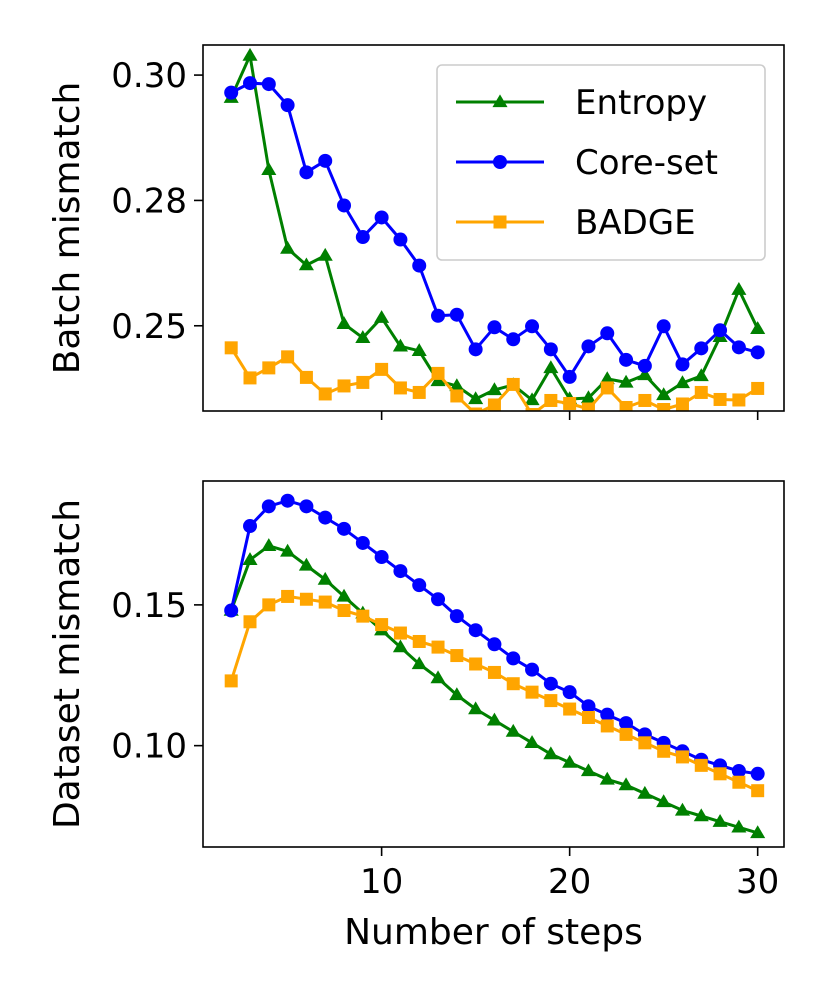 This screenshot has height=997, width=830. What do you see at coordinates (500, 101) in the screenshot?
I see `legend-marker-entropy` at bounding box center [500, 101].